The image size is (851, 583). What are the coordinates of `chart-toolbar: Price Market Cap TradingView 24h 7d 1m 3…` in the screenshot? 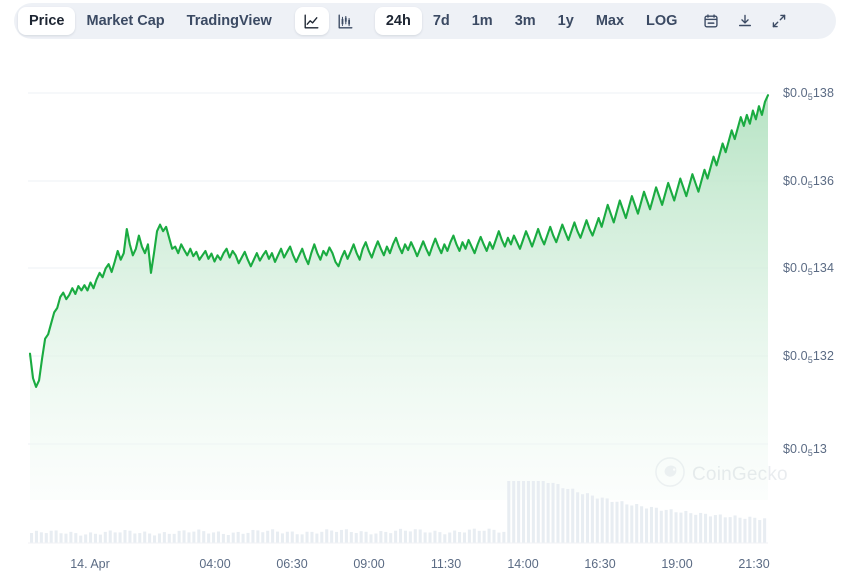 It's located at (425, 21).